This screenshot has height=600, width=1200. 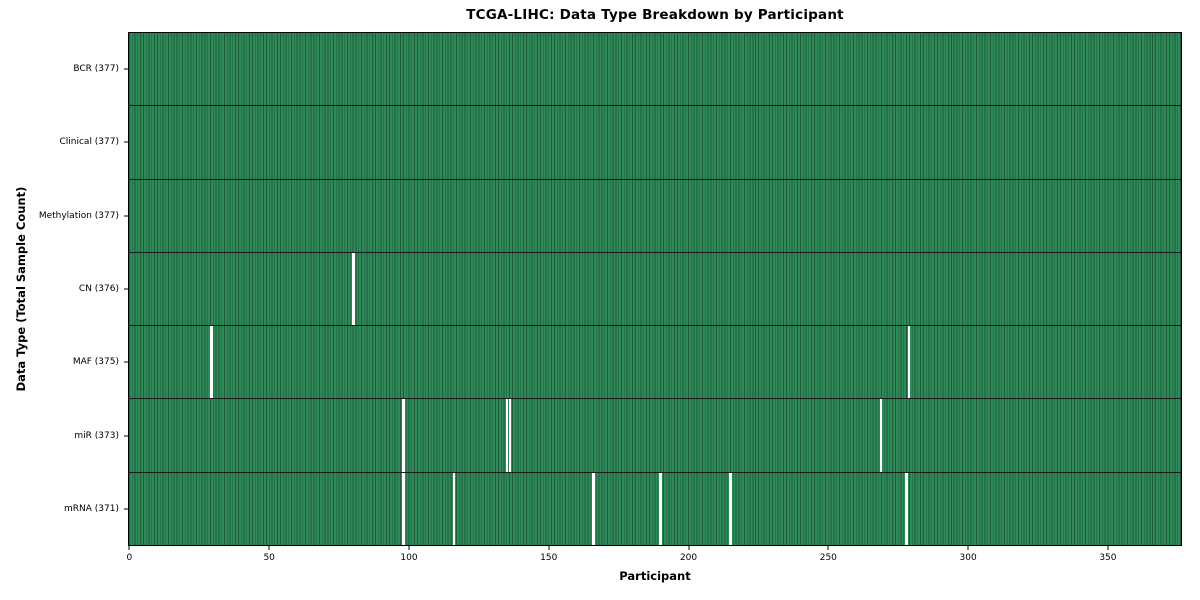 I want to click on heatmap-row-Methylation, so click(x=655, y=216).